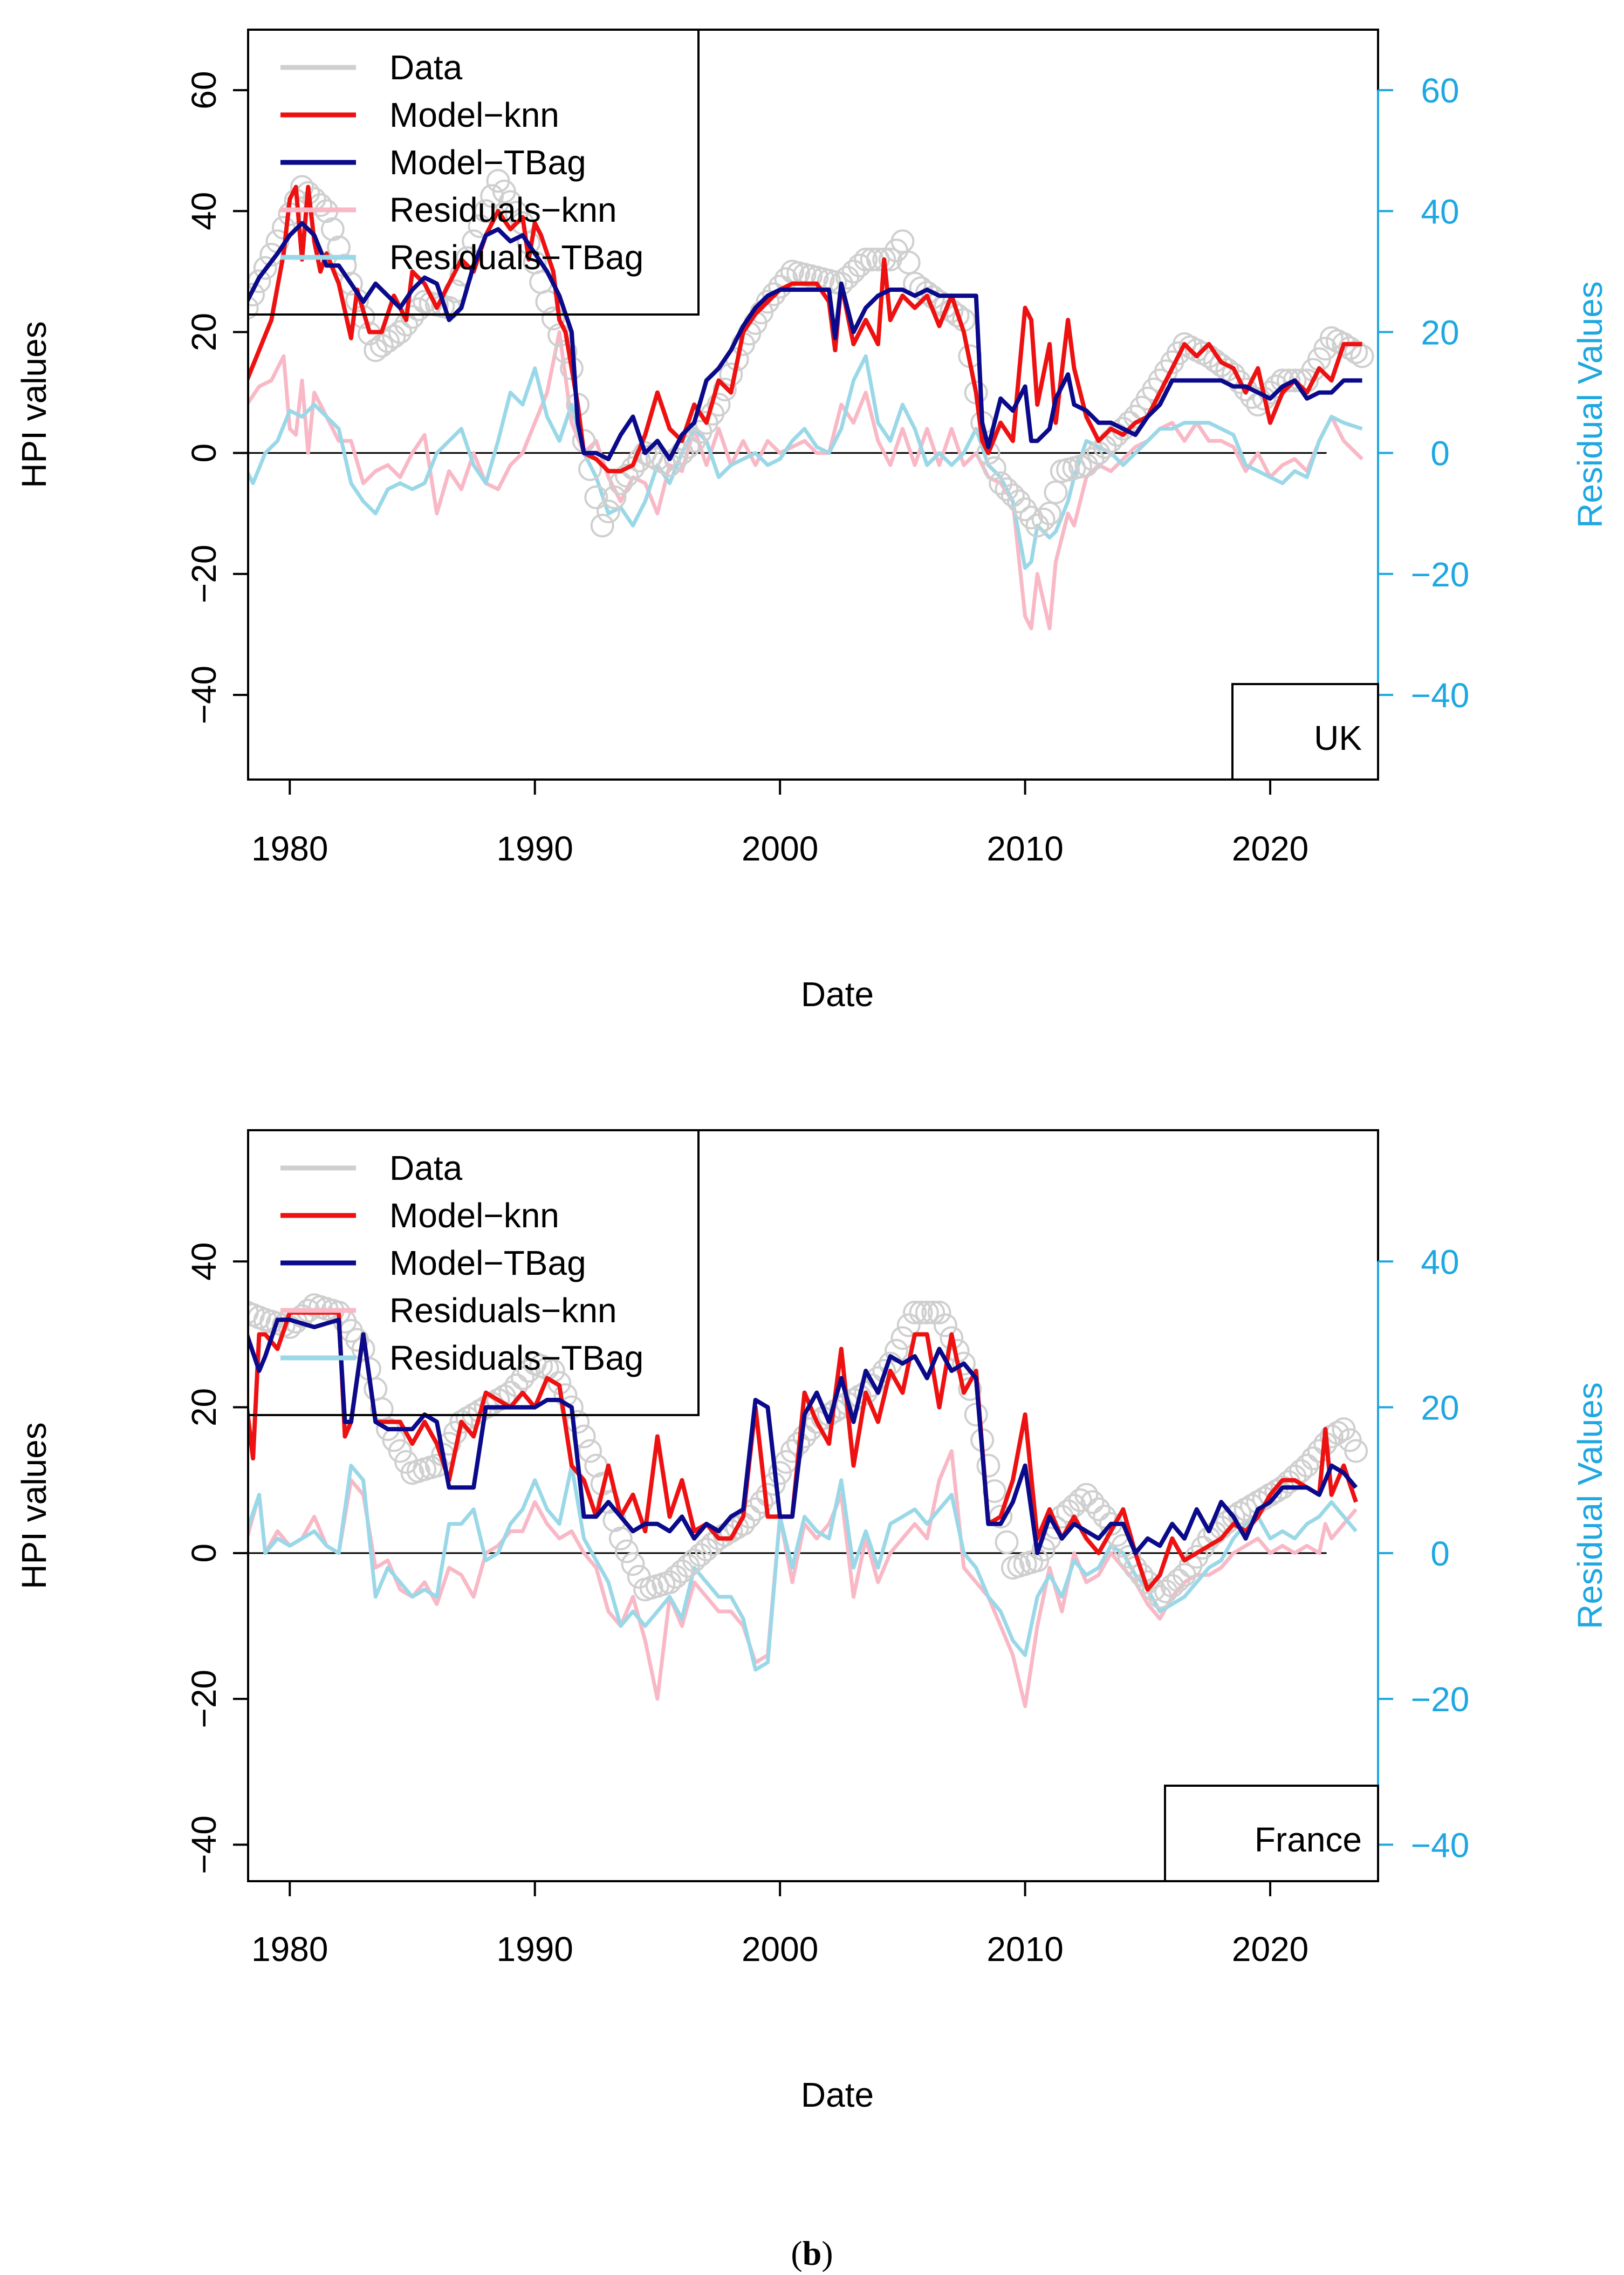  Describe the element at coordinates (503, 209) in the screenshot. I see `legend-entry: Residuals−knn` at that location.